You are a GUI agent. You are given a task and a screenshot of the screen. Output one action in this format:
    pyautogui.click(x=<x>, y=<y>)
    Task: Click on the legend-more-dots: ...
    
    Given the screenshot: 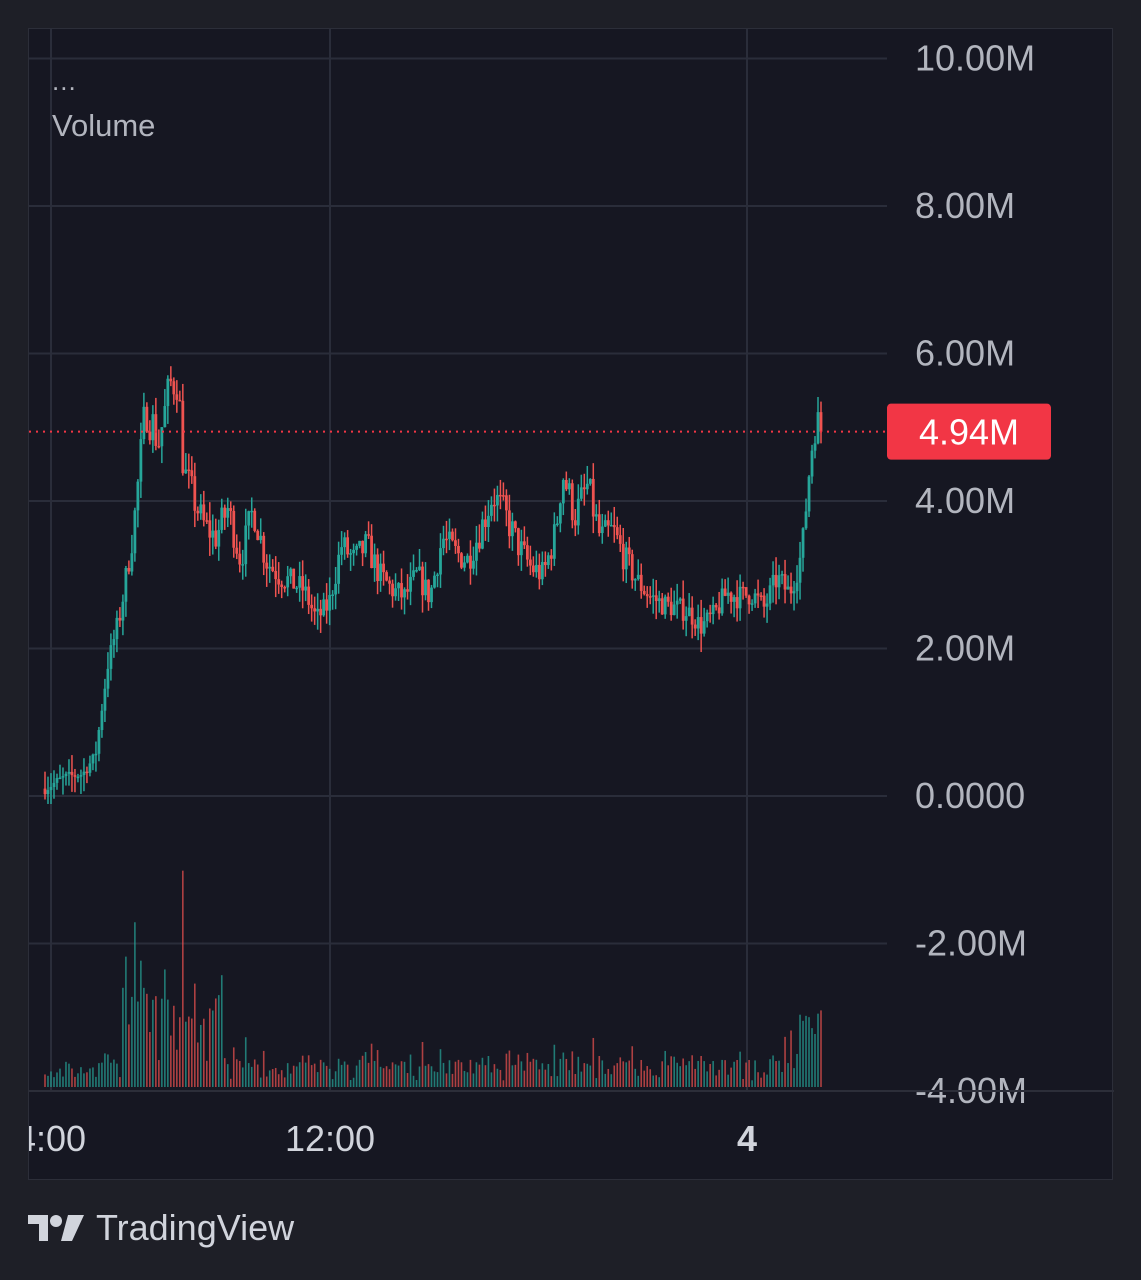 What is the action you would take?
    pyautogui.click(x=64, y=81)
    